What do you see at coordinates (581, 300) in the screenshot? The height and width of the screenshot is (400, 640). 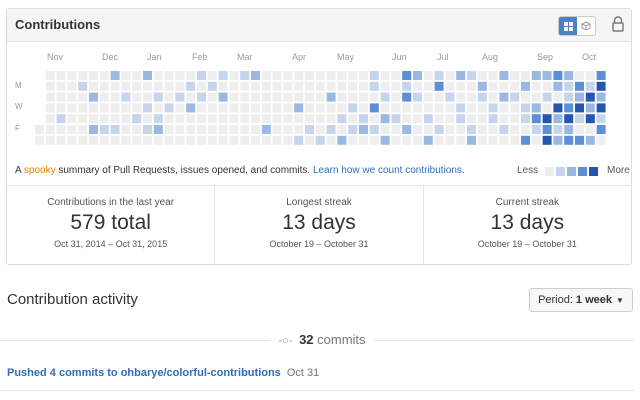 I see `period-select-button: Period: 1 week ▼` at bounding box center [581, 300].